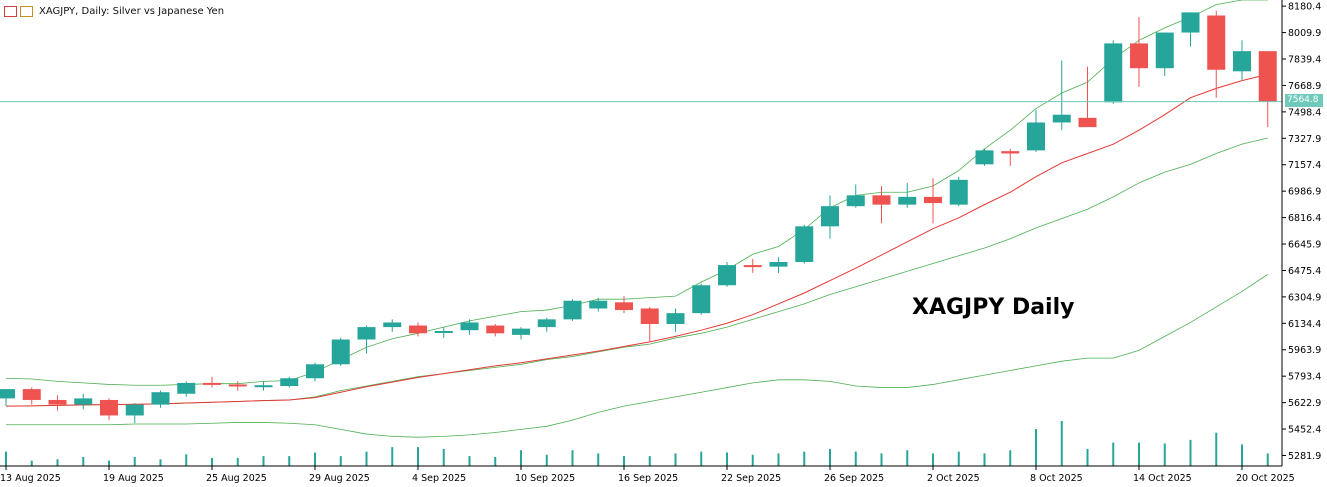  I want to click on chart-header: XAGJPY, Daily: Silver vs Japanese Yen, so click(114, 11).